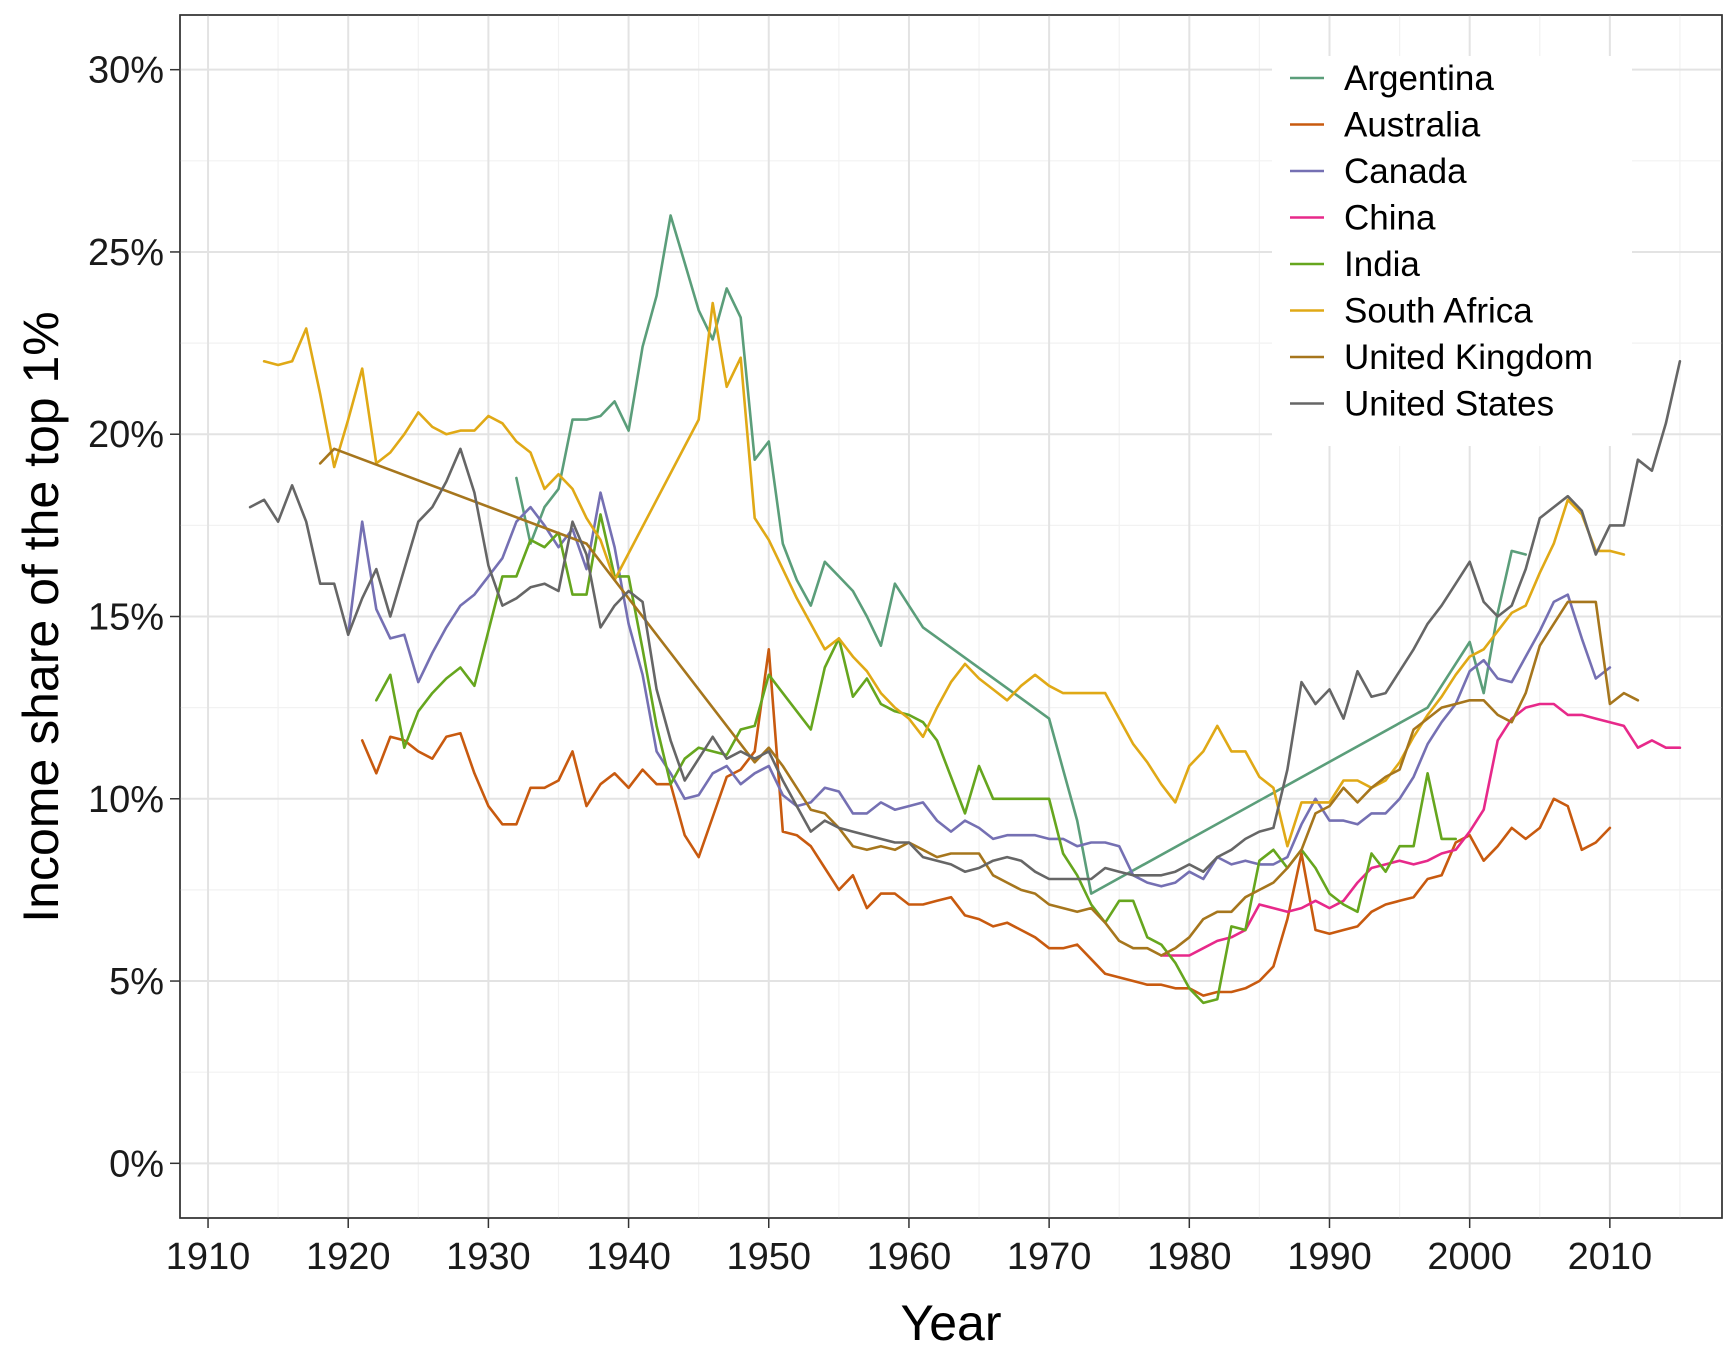 Image resolution: width=1736 pixels, height=1350 pixels. I want to click on x-tick-label: 2010, so click(1610, 1257).